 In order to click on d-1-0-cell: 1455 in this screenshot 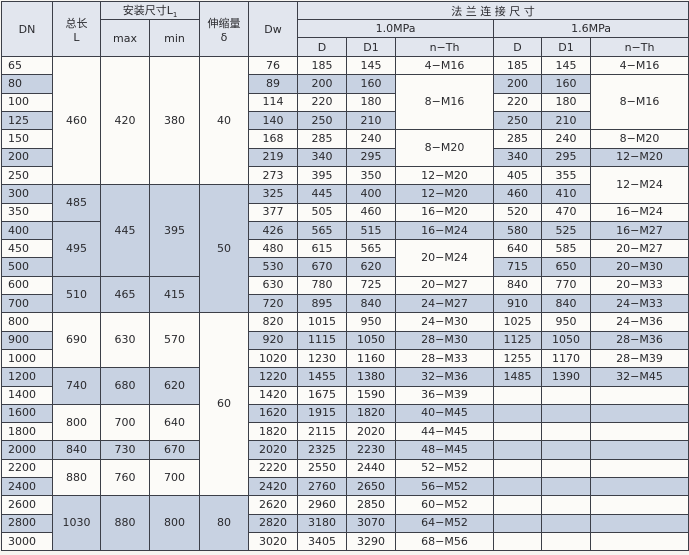, I will do `click(322, 377)`.